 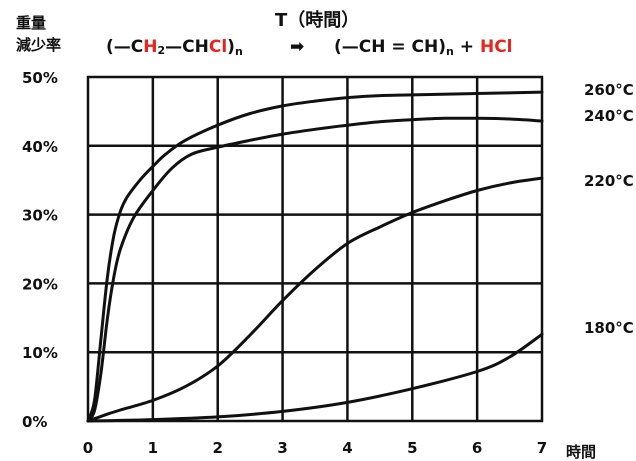 What do you see at coordinates (218, 47) in the screenshot?
I see `reaction-cl: Cl` at bounding box center [218, 47].